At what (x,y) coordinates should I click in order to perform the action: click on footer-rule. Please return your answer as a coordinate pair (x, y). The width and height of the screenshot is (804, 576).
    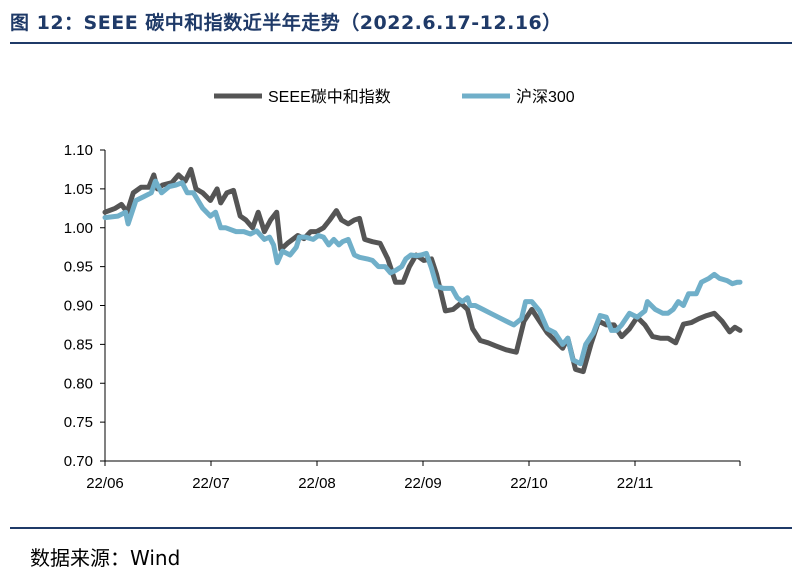
    Looking at the image, I should click on (401, 528).